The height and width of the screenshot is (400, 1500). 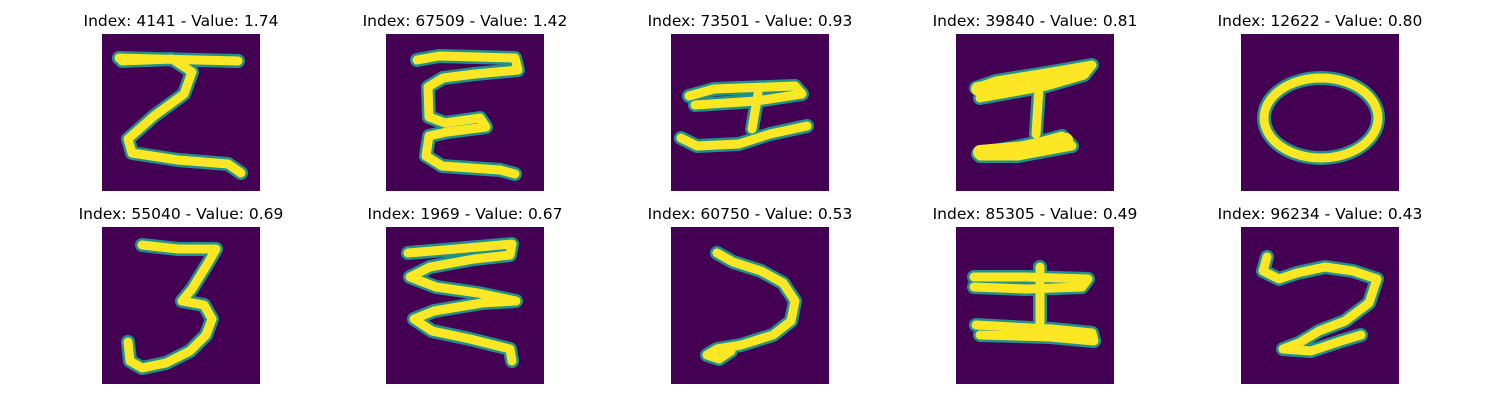 What do you see at coordinates (1320, 305) in the screenshot?
I see `squiggle-letter-icon` at bounding box center [1320, 305].